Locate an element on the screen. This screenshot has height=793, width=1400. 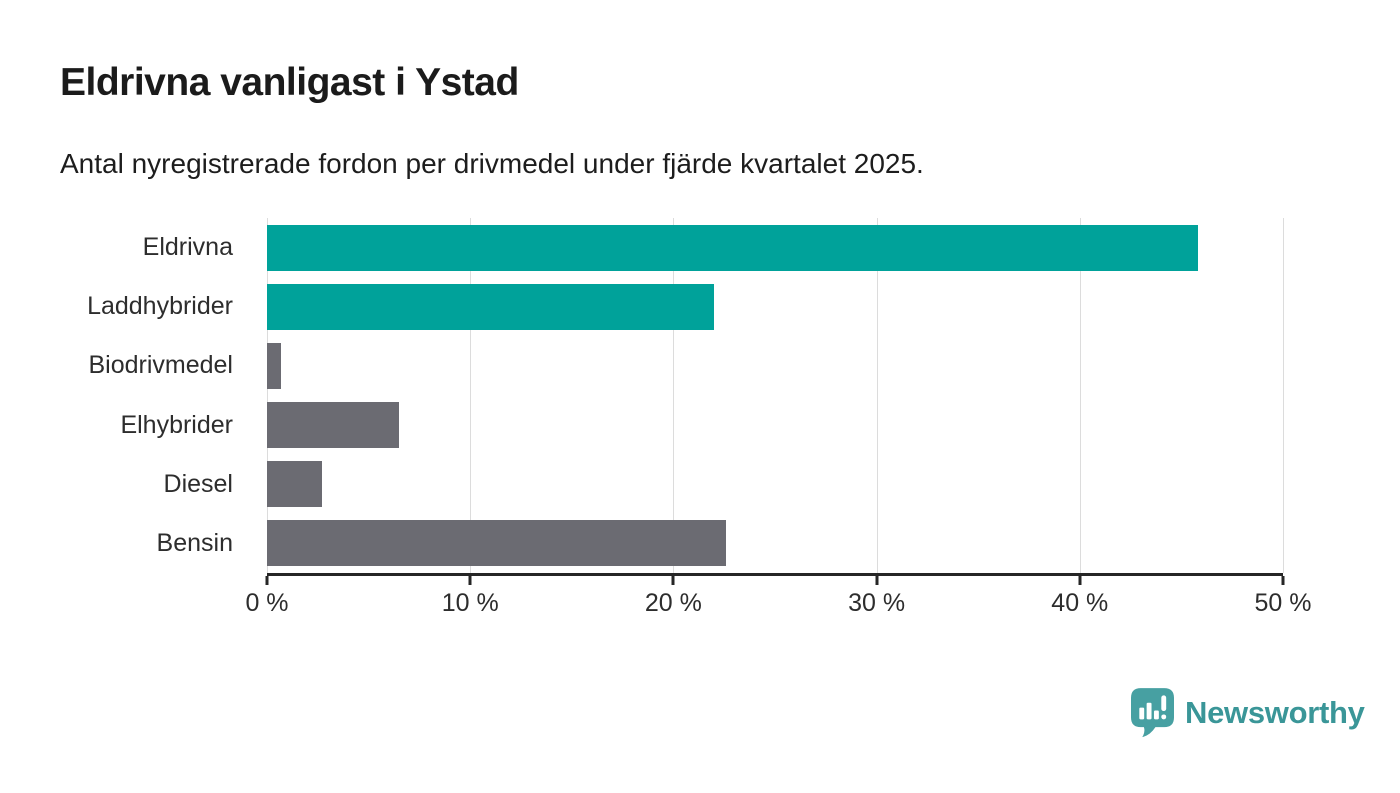
category-label-elhybrider: Elhybrider is located at coordinates (176, 424).